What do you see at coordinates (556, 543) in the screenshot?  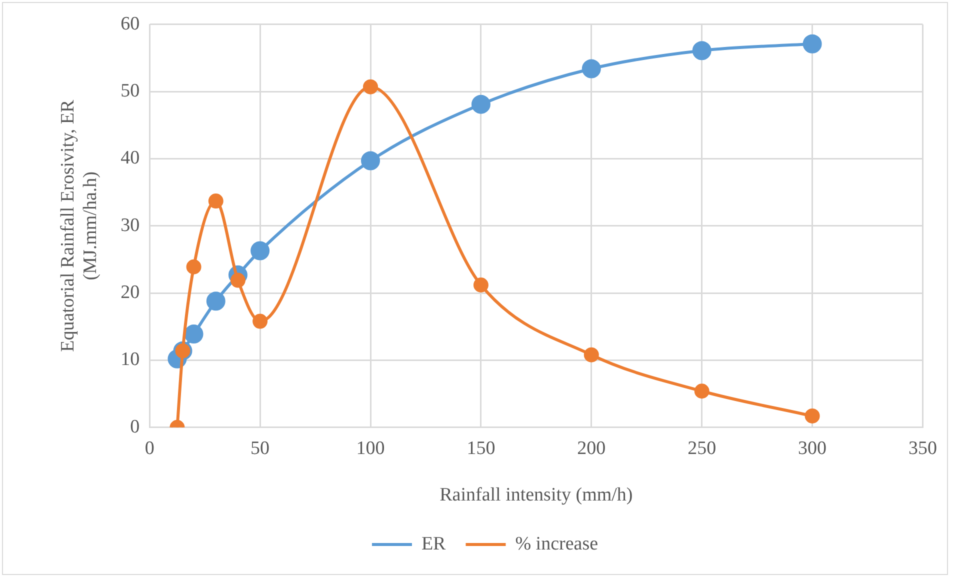 I see `legend-label: % increase` at bounding box center [556, 543].